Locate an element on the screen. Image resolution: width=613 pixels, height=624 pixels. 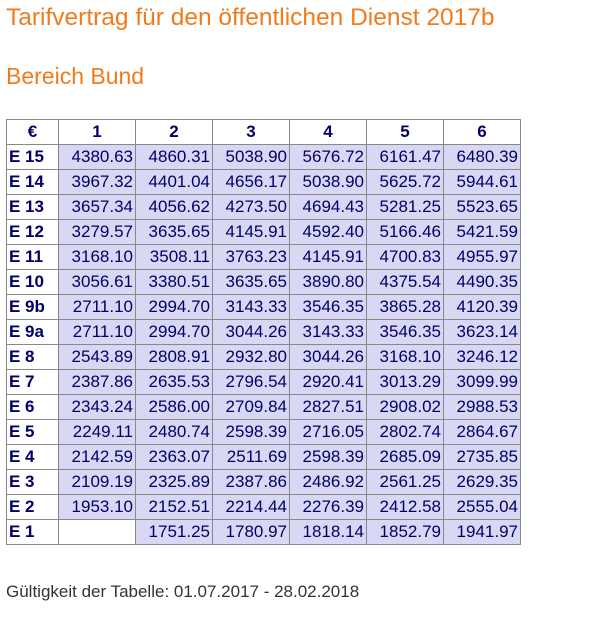
salary-cell: 2735.85 is located at coordinates (482, 457).